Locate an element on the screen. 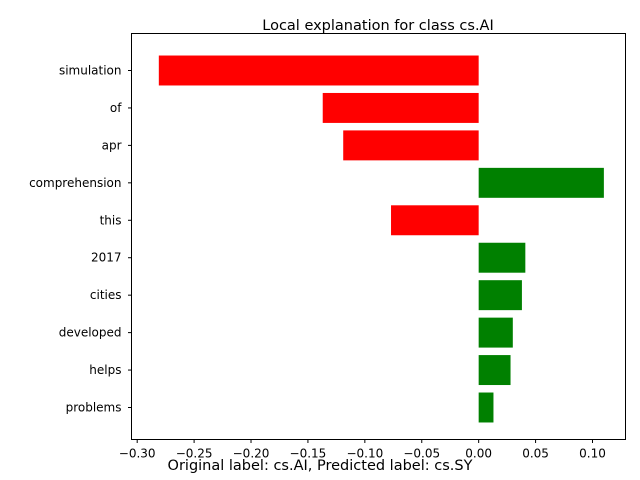 This screenshot has height=480, width=640. y-tick-label: developed is located at coordinates (90, 333).